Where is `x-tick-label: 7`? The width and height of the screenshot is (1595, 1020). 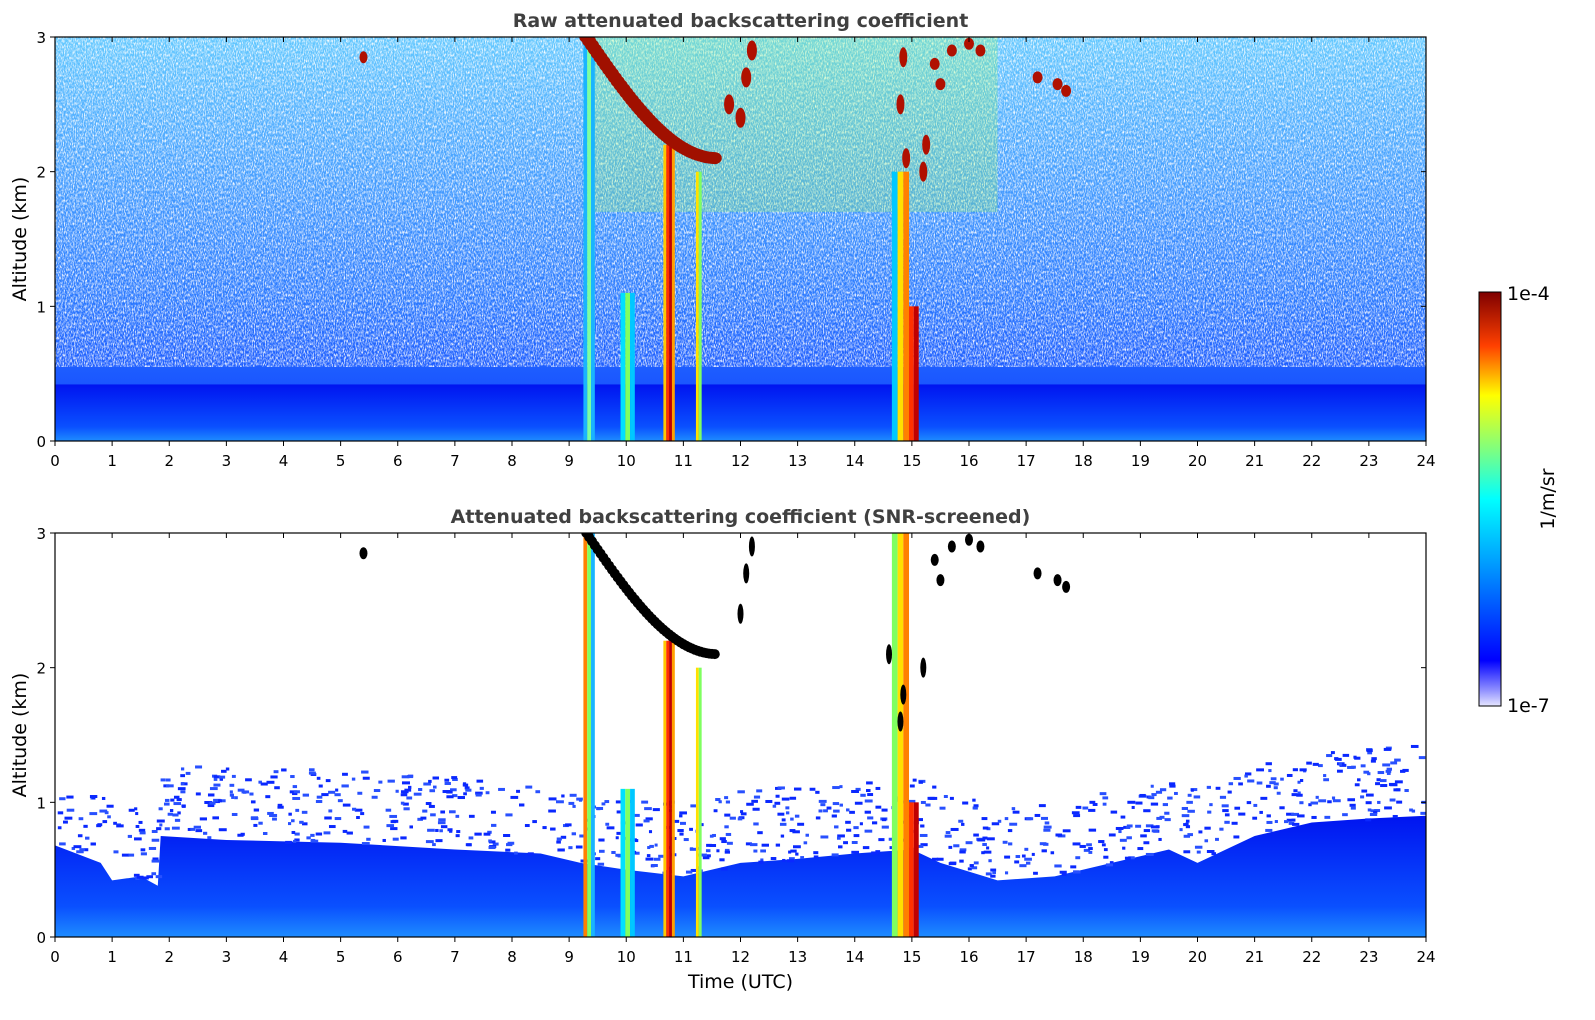
x-tick-label: 7 is located at coordinates (455, 461).